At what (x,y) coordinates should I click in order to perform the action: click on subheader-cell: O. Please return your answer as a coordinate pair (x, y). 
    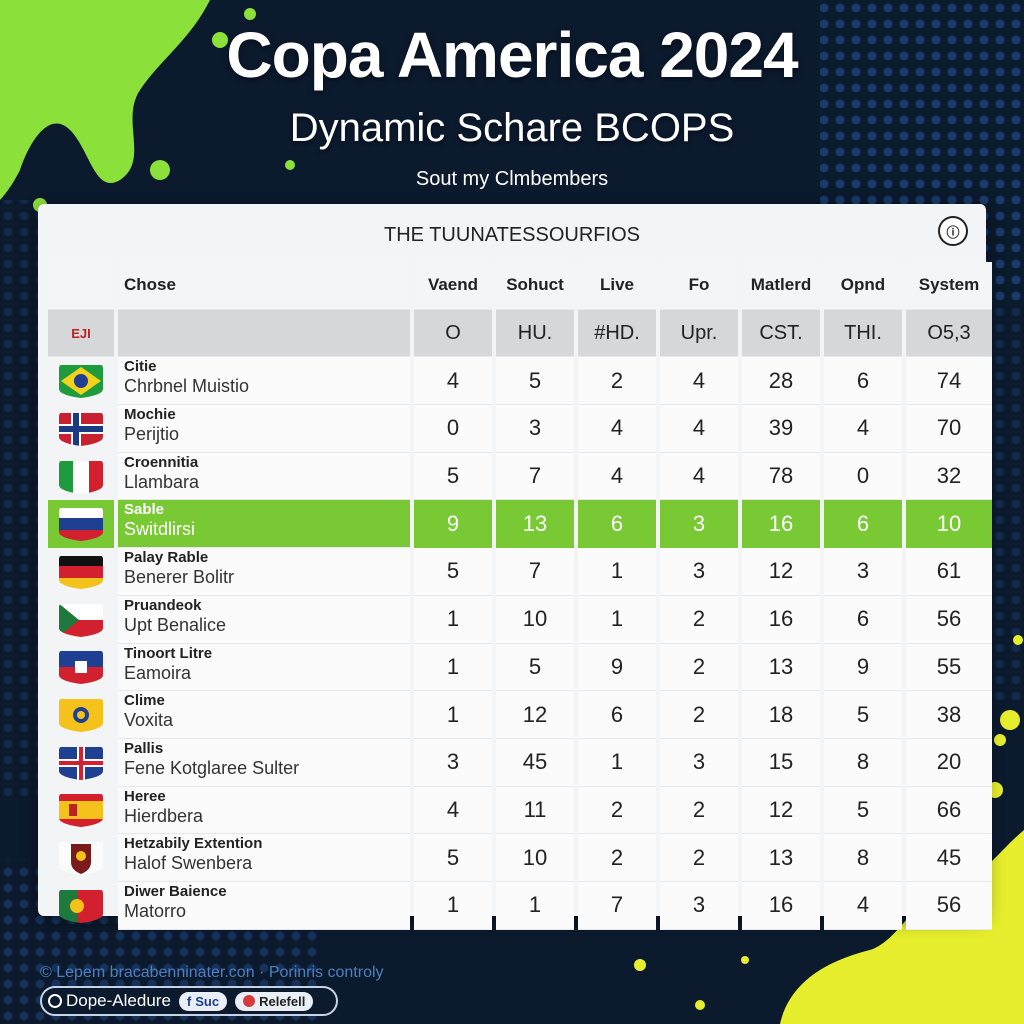
    Looking at the image, I should click on (453, 333).